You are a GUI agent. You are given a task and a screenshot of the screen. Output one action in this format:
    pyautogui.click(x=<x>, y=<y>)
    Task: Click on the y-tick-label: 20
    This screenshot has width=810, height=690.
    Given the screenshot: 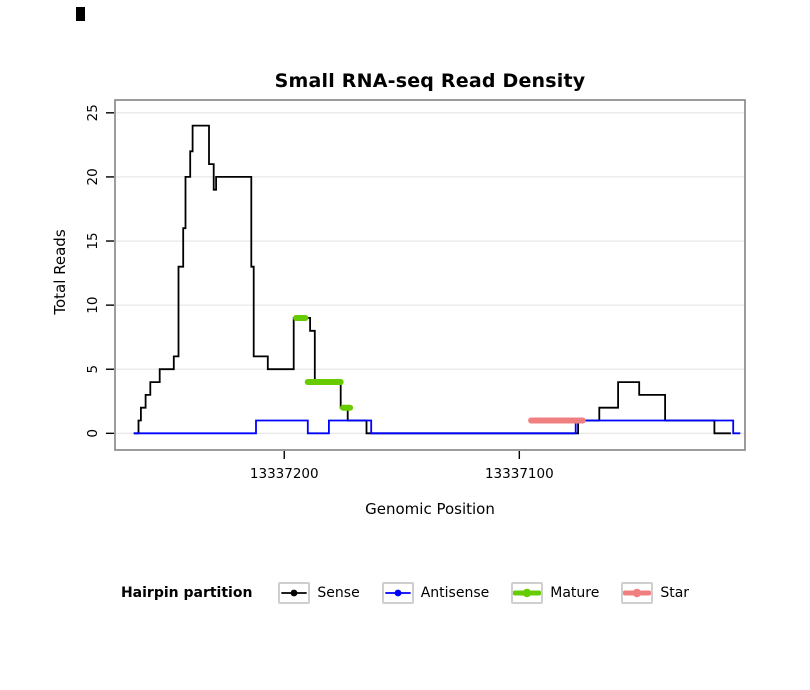 What is the action you would take?
    pyautogui.click(x=93, y=176)
    